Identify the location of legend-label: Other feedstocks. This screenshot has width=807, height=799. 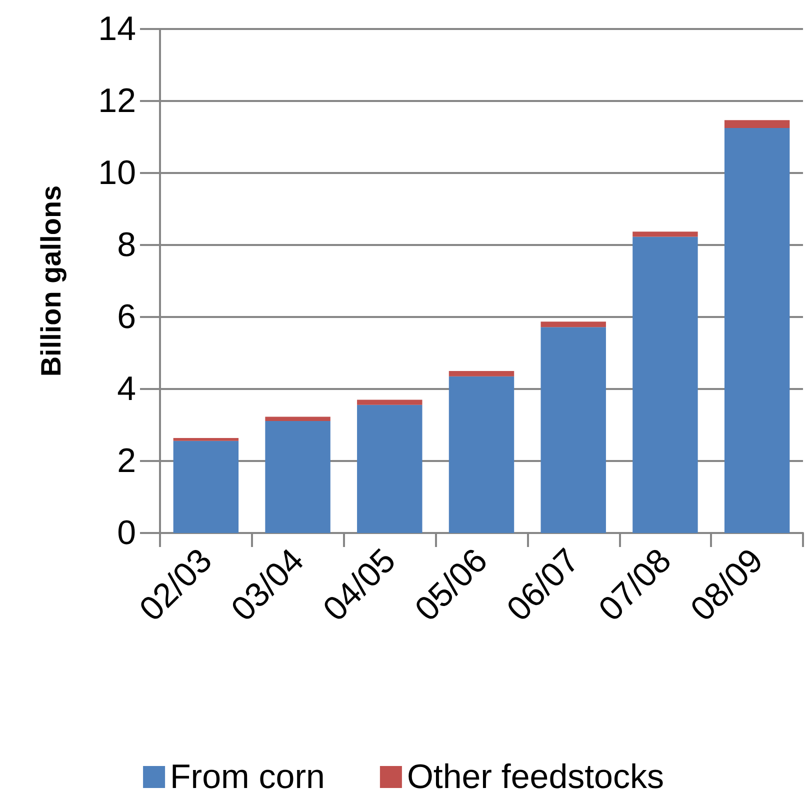
(535, 777).